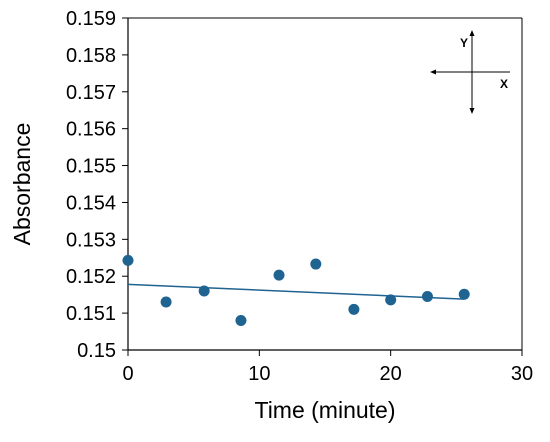  What do you see at coordinates (91, 203) in the screenshot?
I see `y-tick-label: 0.154` at bounding box center [91, 203].